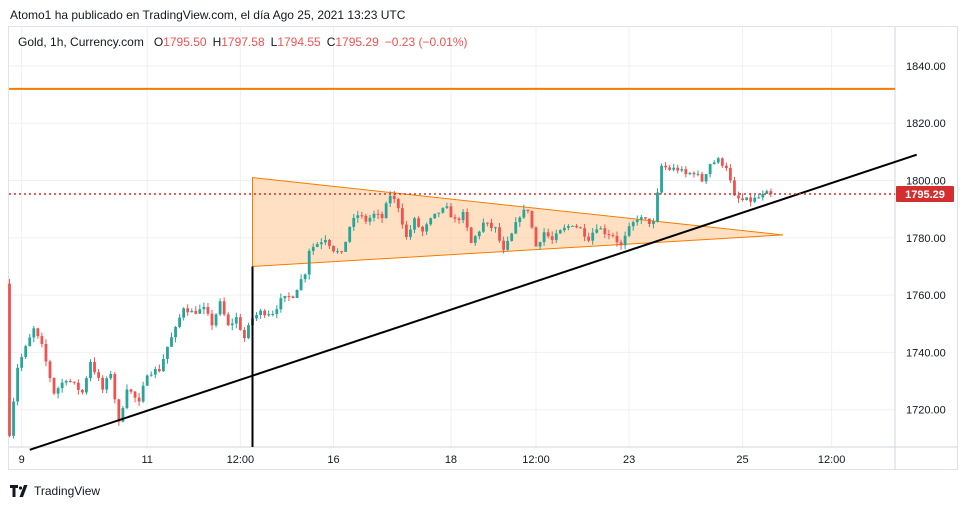  What do you see at coordinates (426, 42) in the screenshot?
I see `change-value: −0.23 (−0.01%)` at bounding box center [426, 42].